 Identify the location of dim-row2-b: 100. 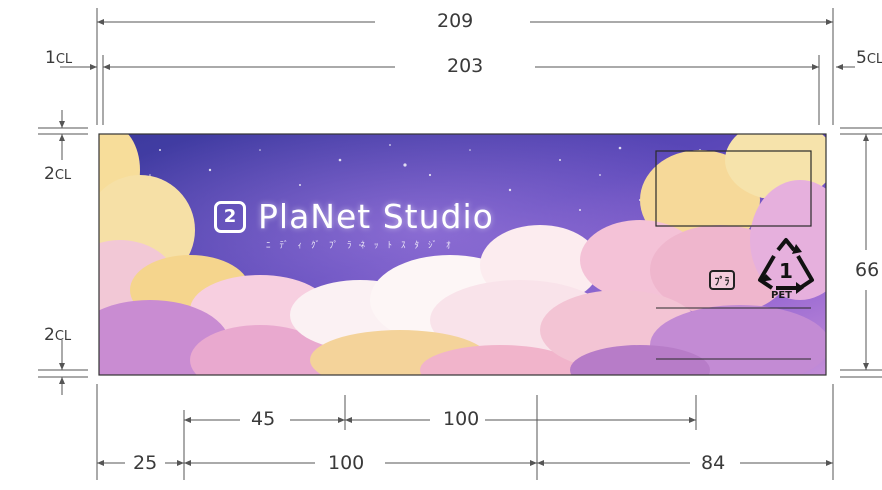
(346, 463).